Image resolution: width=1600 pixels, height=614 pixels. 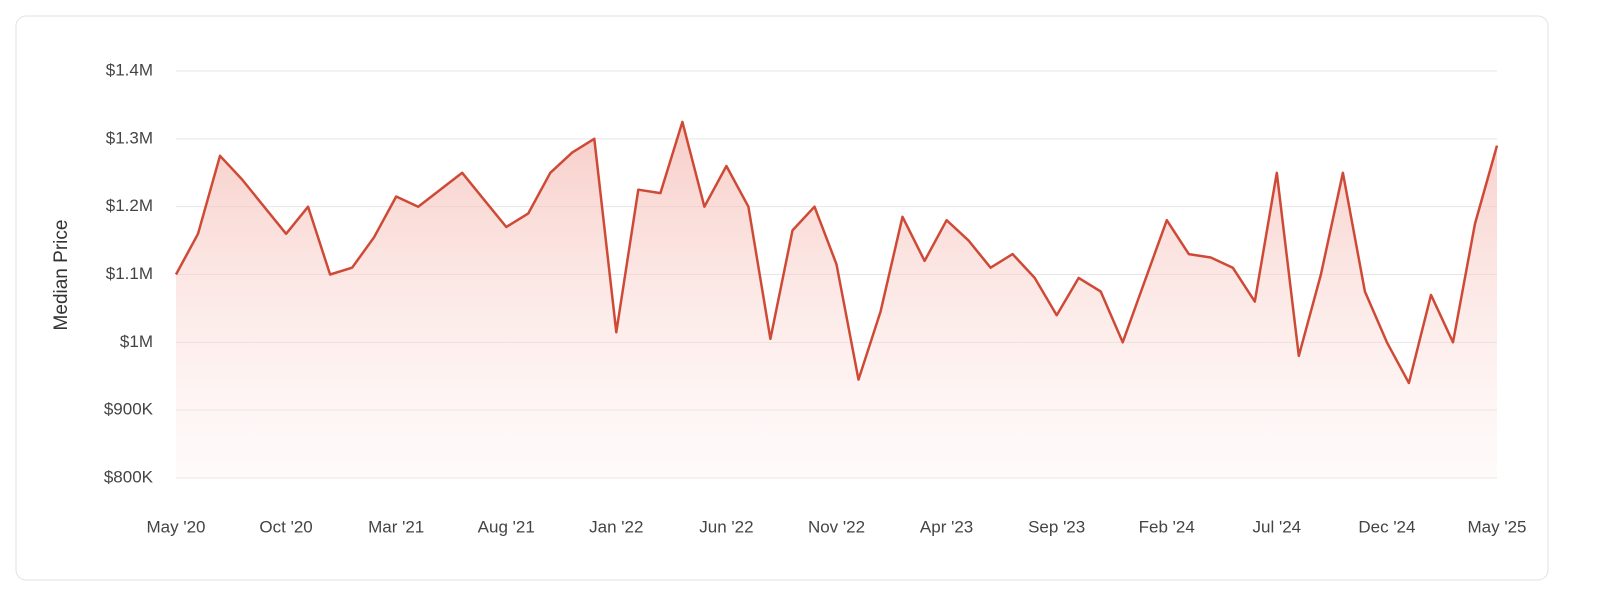 I want to click on x-tick-label: Dec '24, so click(x=1386, y=526).